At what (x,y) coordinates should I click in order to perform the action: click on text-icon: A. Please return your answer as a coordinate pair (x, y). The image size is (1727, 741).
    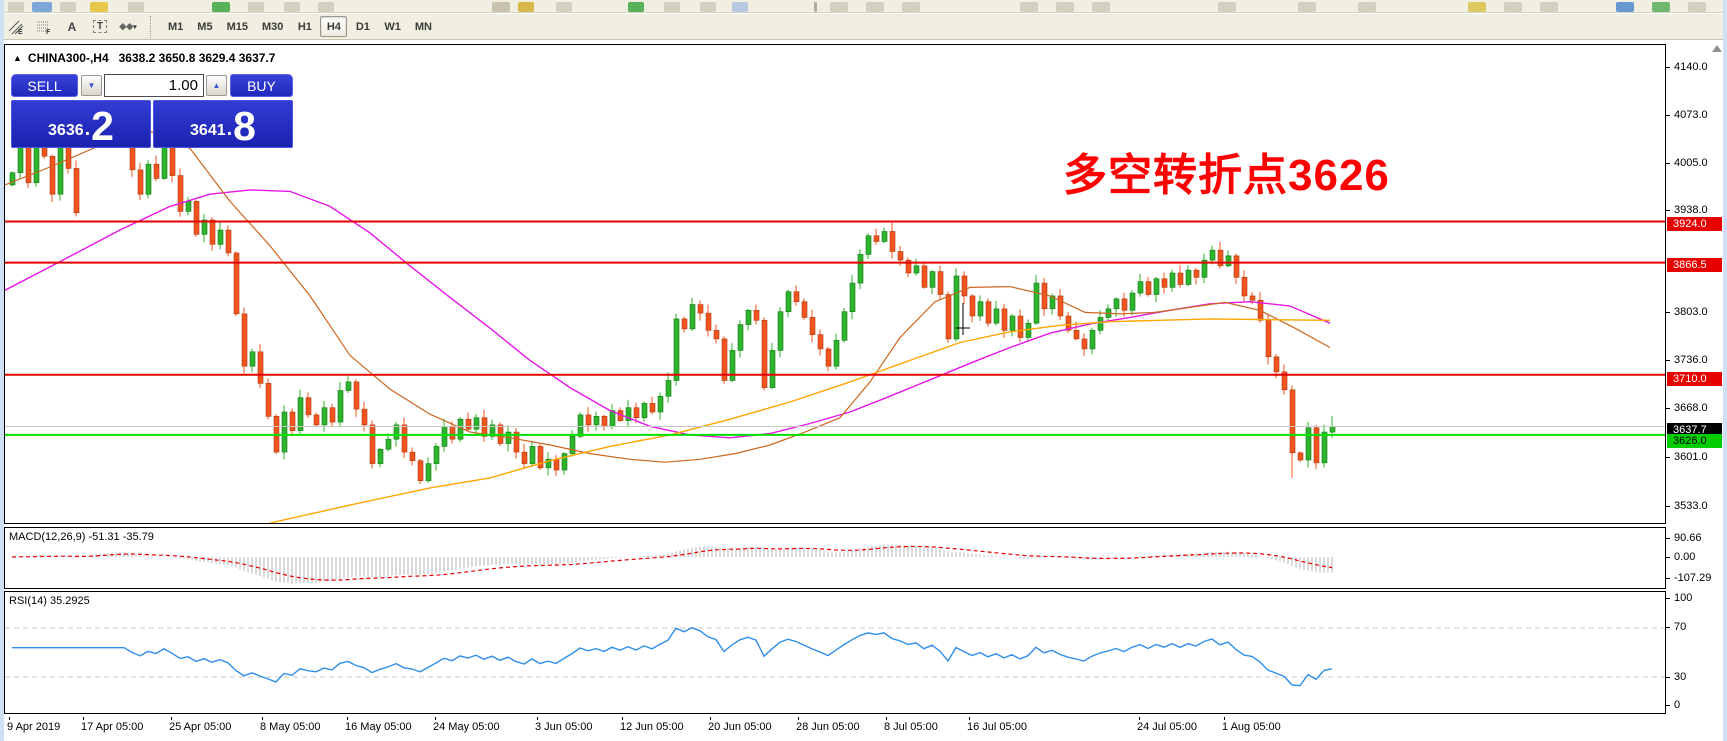
    Looking at the image, I should click on (72, 26).